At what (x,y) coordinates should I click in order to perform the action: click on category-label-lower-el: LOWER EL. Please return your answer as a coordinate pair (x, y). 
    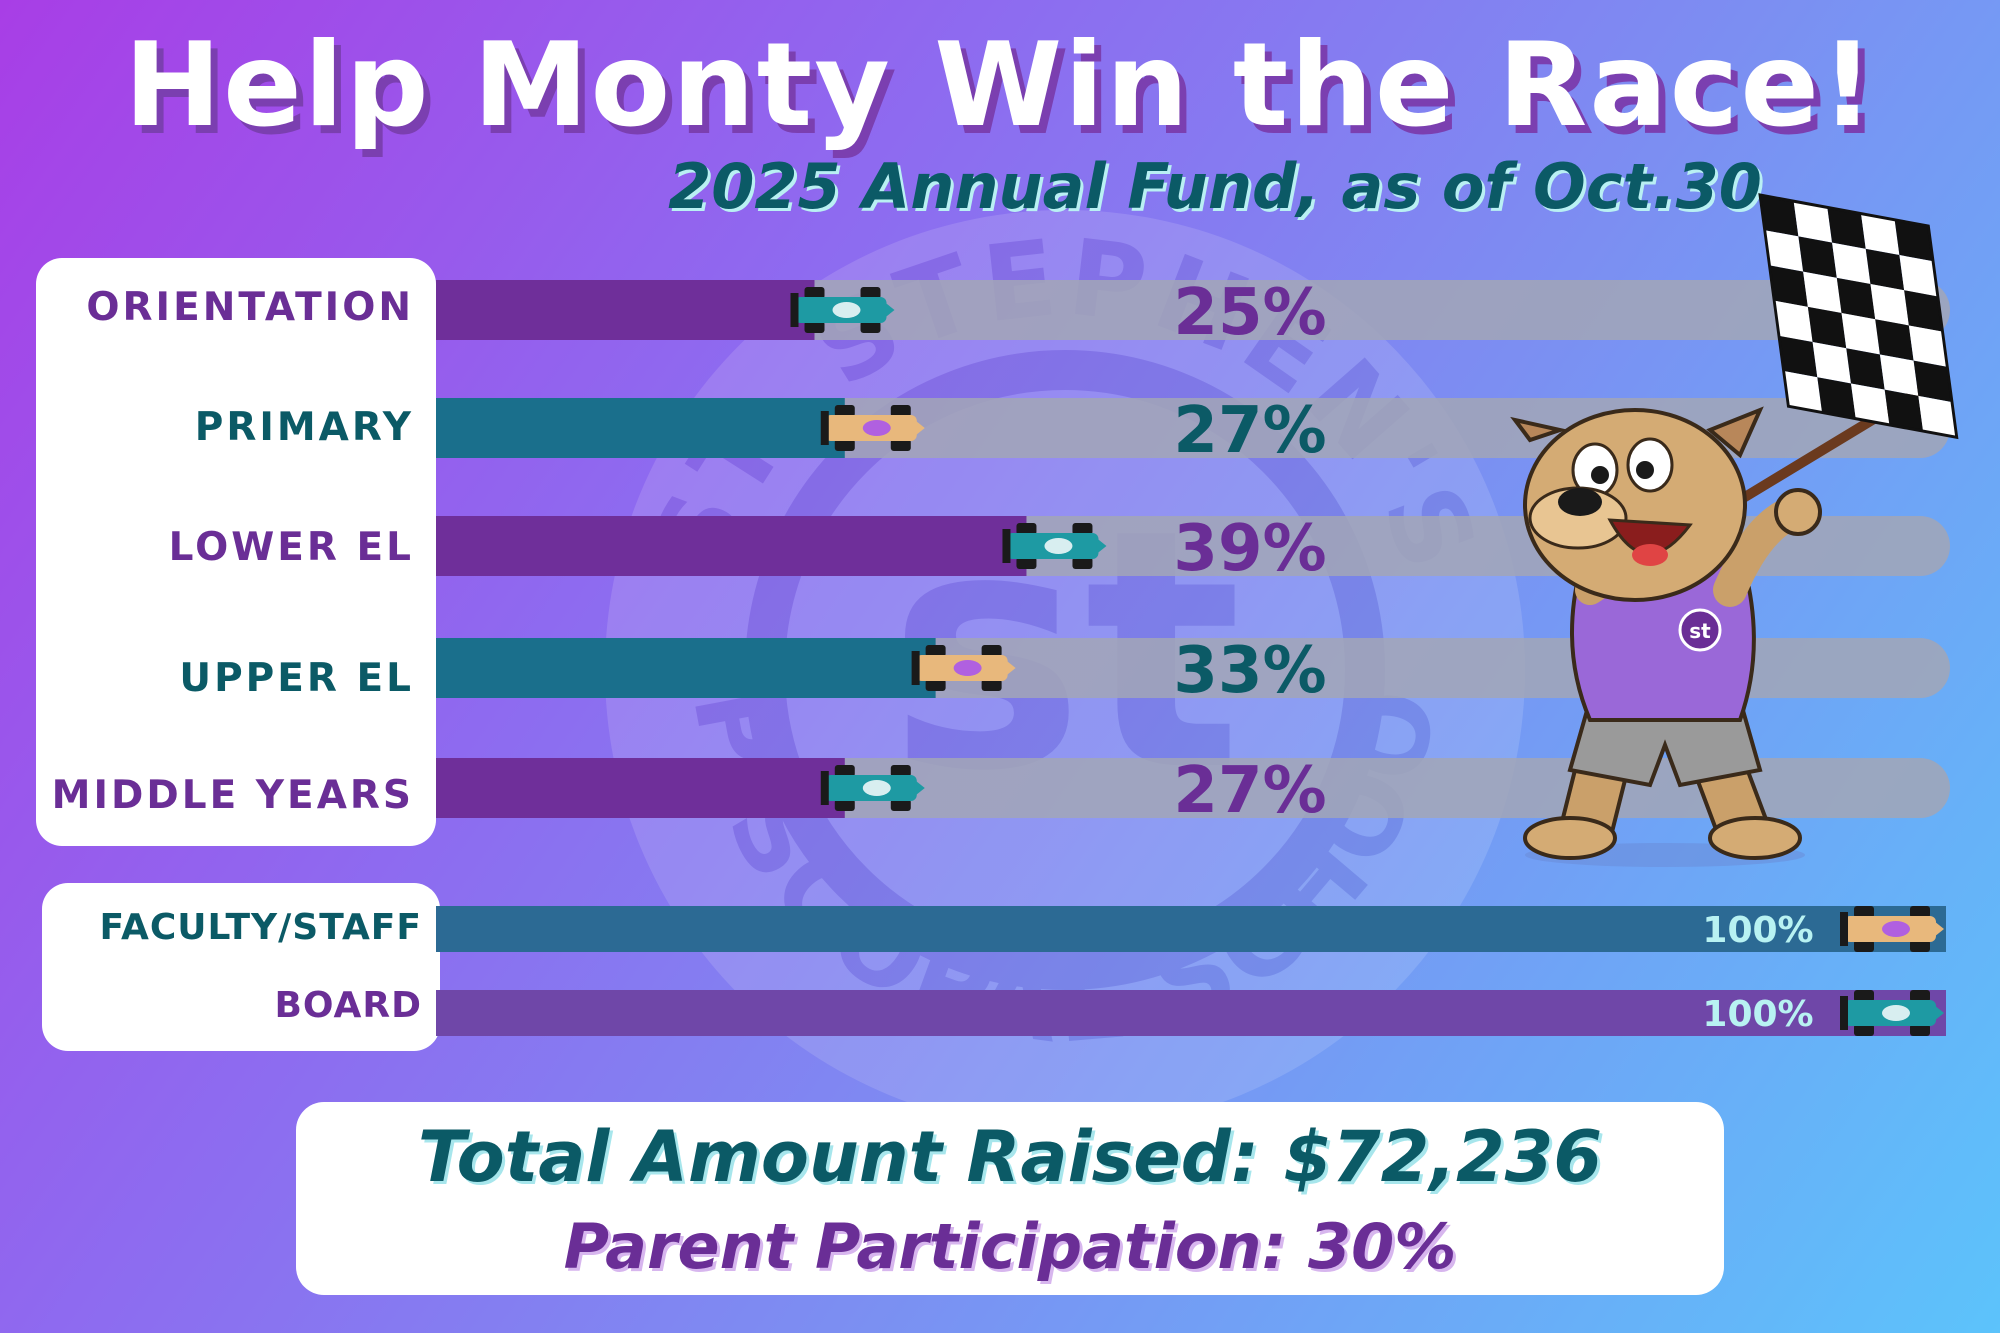
    Looking at the image, I should click on (291, 547).